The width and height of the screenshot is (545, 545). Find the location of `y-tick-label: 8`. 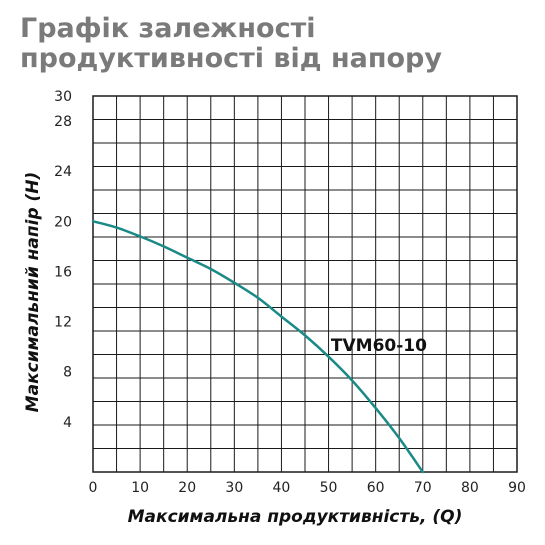

y-tick-label: 8 is located at coordinates (67, 373).